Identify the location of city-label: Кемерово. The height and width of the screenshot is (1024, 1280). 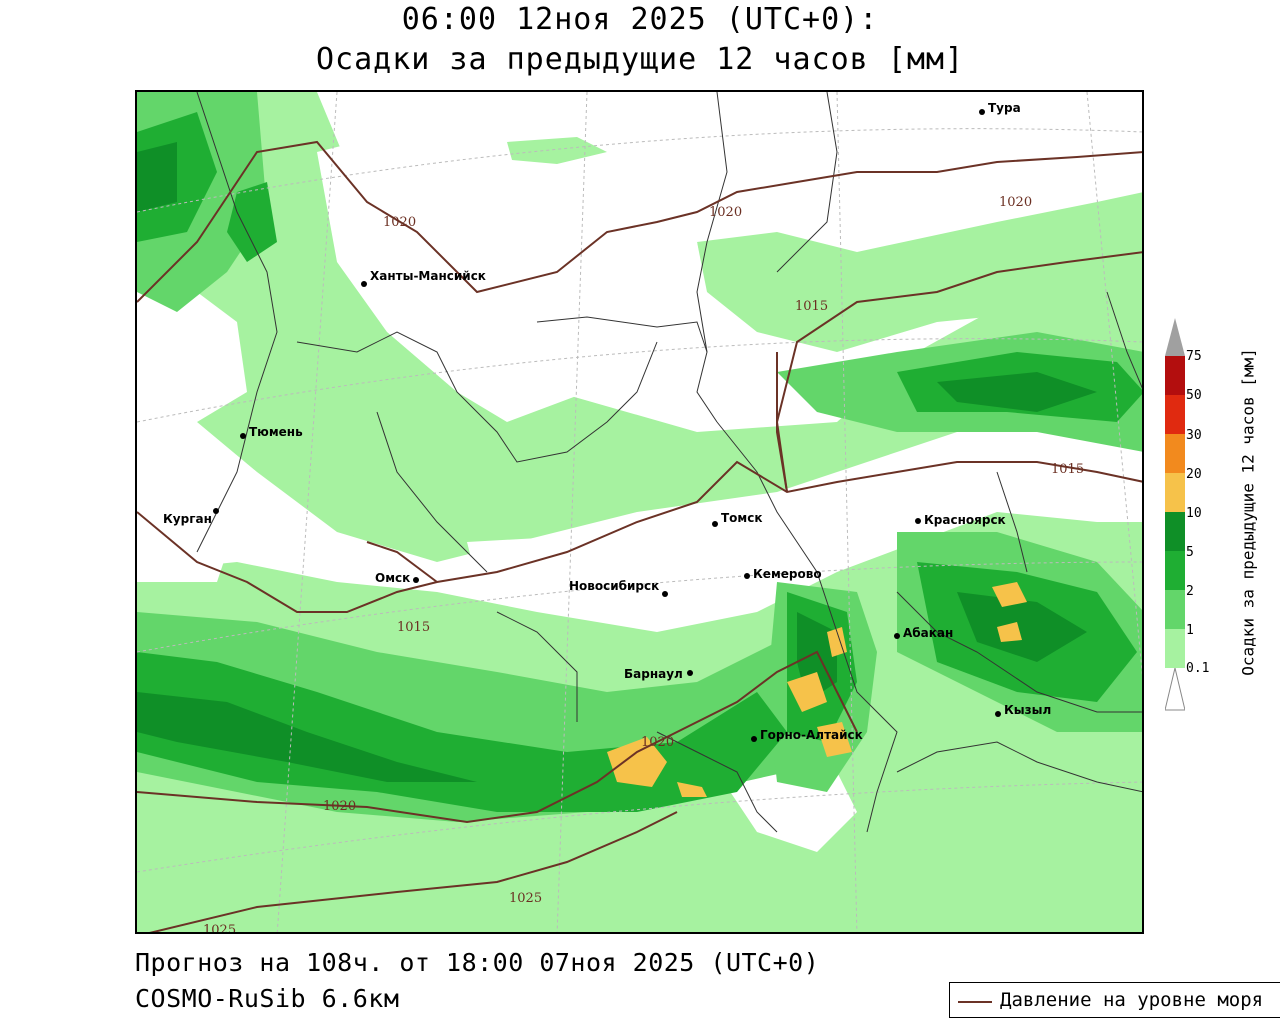
(787, 574).